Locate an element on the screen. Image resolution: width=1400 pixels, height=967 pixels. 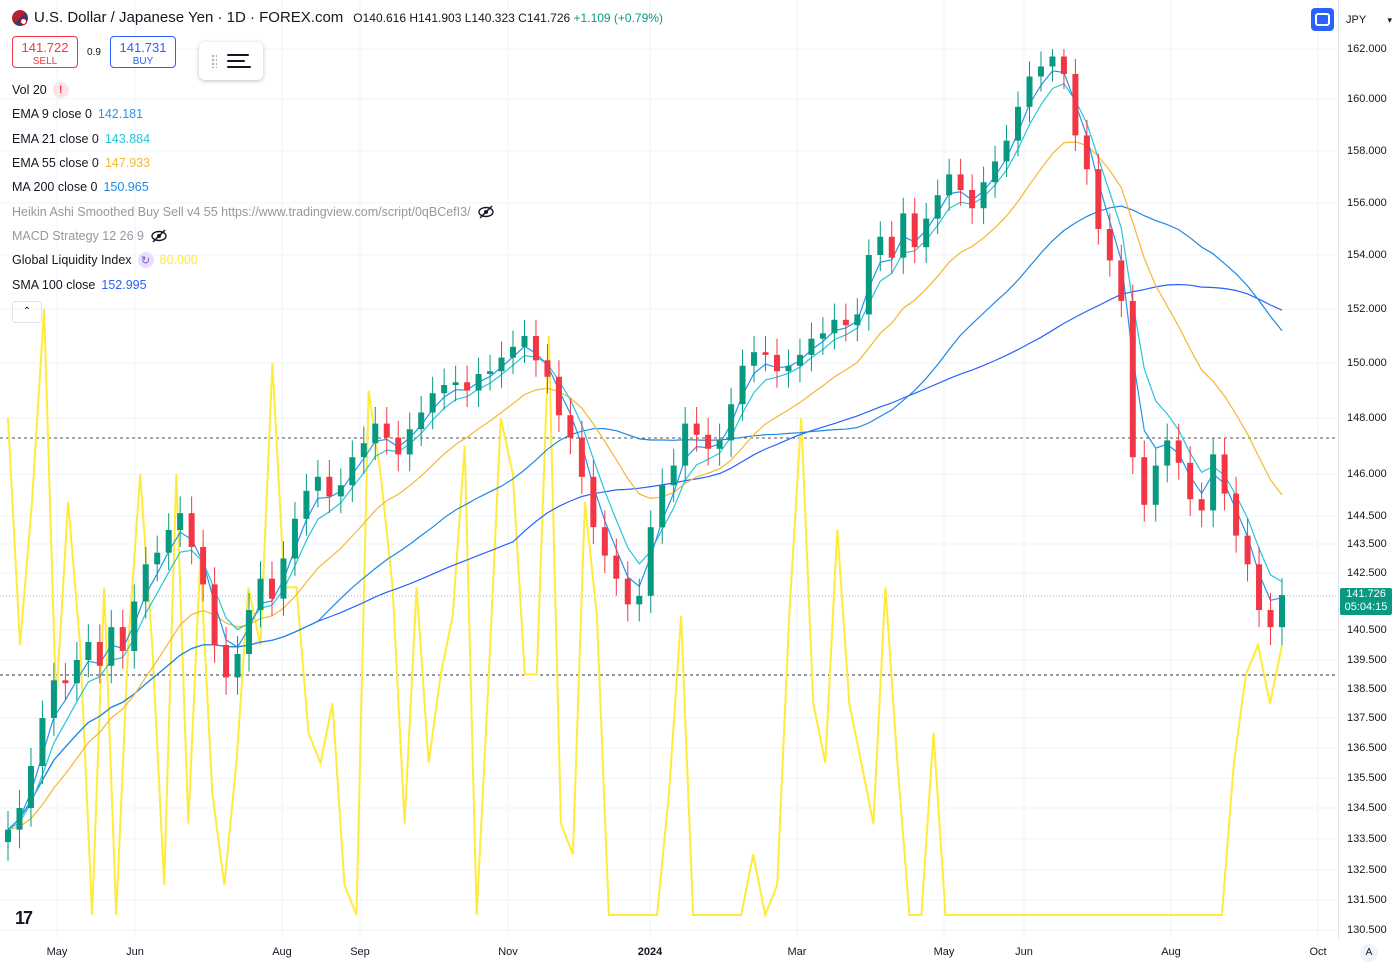
current-price: 141.726 is located at coordinates (1366, 594).